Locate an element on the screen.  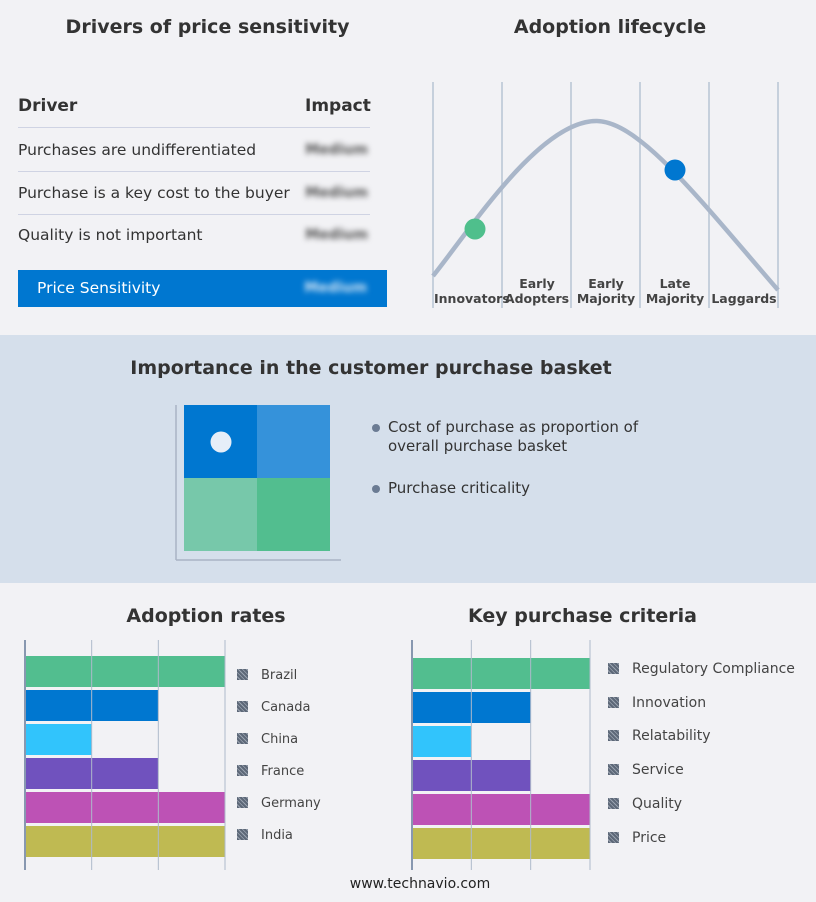
impact-header: Impact is located at coordinates (338, 106).